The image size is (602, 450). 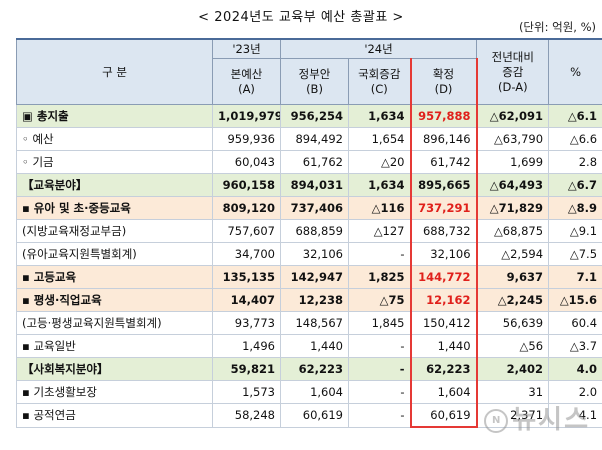 What do you see at coordinates (246, 81) in the screenshot?
I see `header-col-a: 본예산 (A)` at bounding box center [246, 81].